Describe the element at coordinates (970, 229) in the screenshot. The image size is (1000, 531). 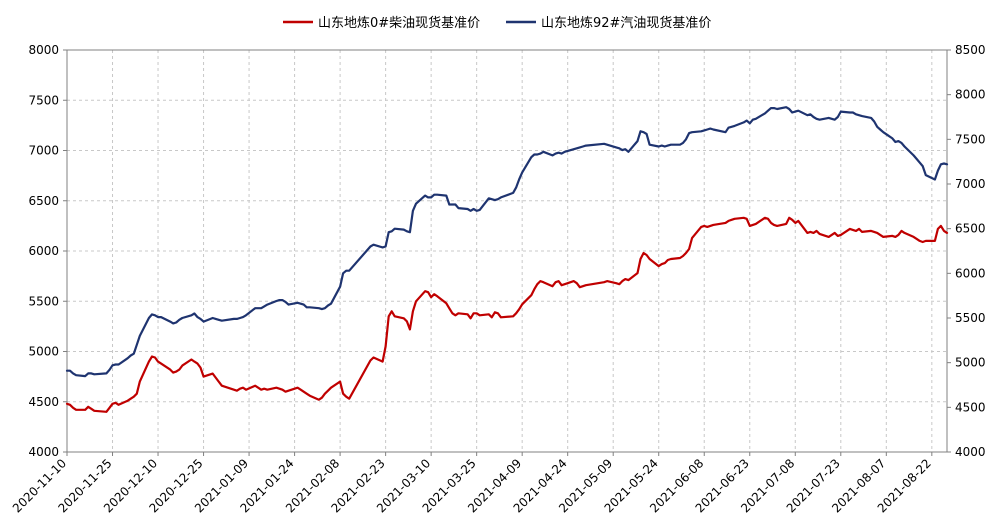
I see `right-y-tick-label: 6500` at that location.